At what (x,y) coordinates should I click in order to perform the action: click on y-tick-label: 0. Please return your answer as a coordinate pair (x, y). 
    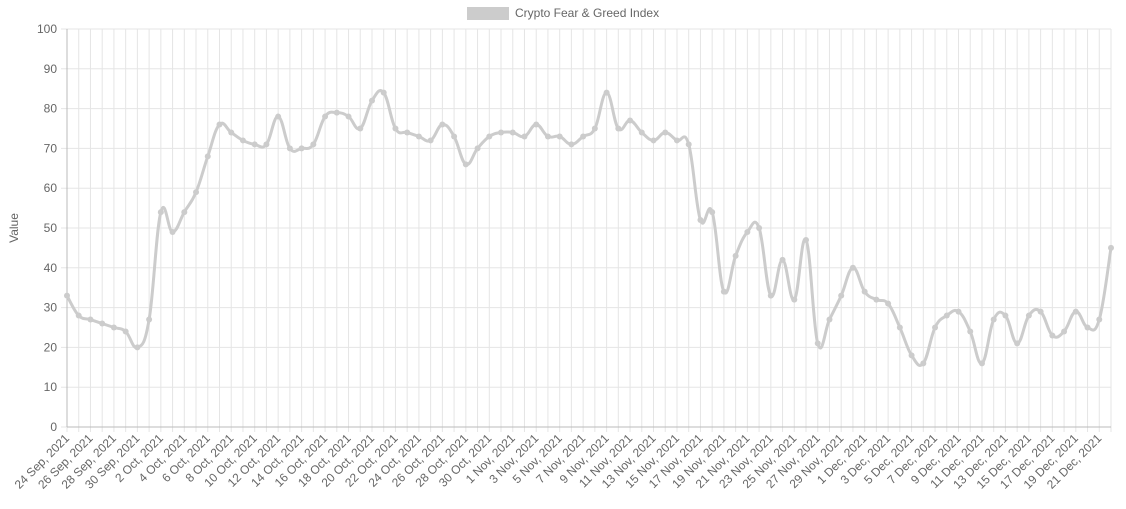
    Looking at the image, I should click on (53, 427).